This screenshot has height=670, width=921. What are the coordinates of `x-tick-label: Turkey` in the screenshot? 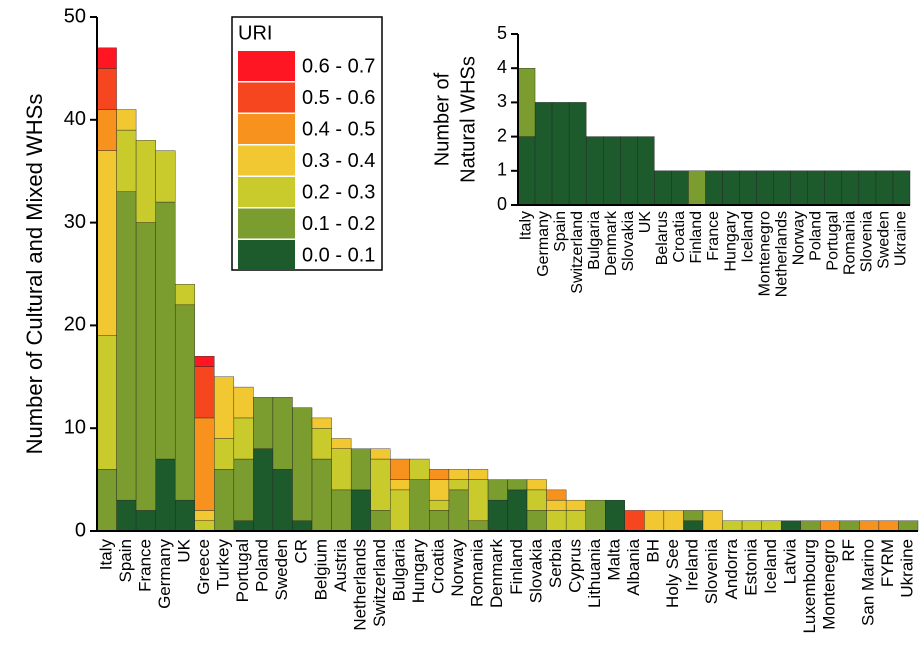 It's located at (223, 565).